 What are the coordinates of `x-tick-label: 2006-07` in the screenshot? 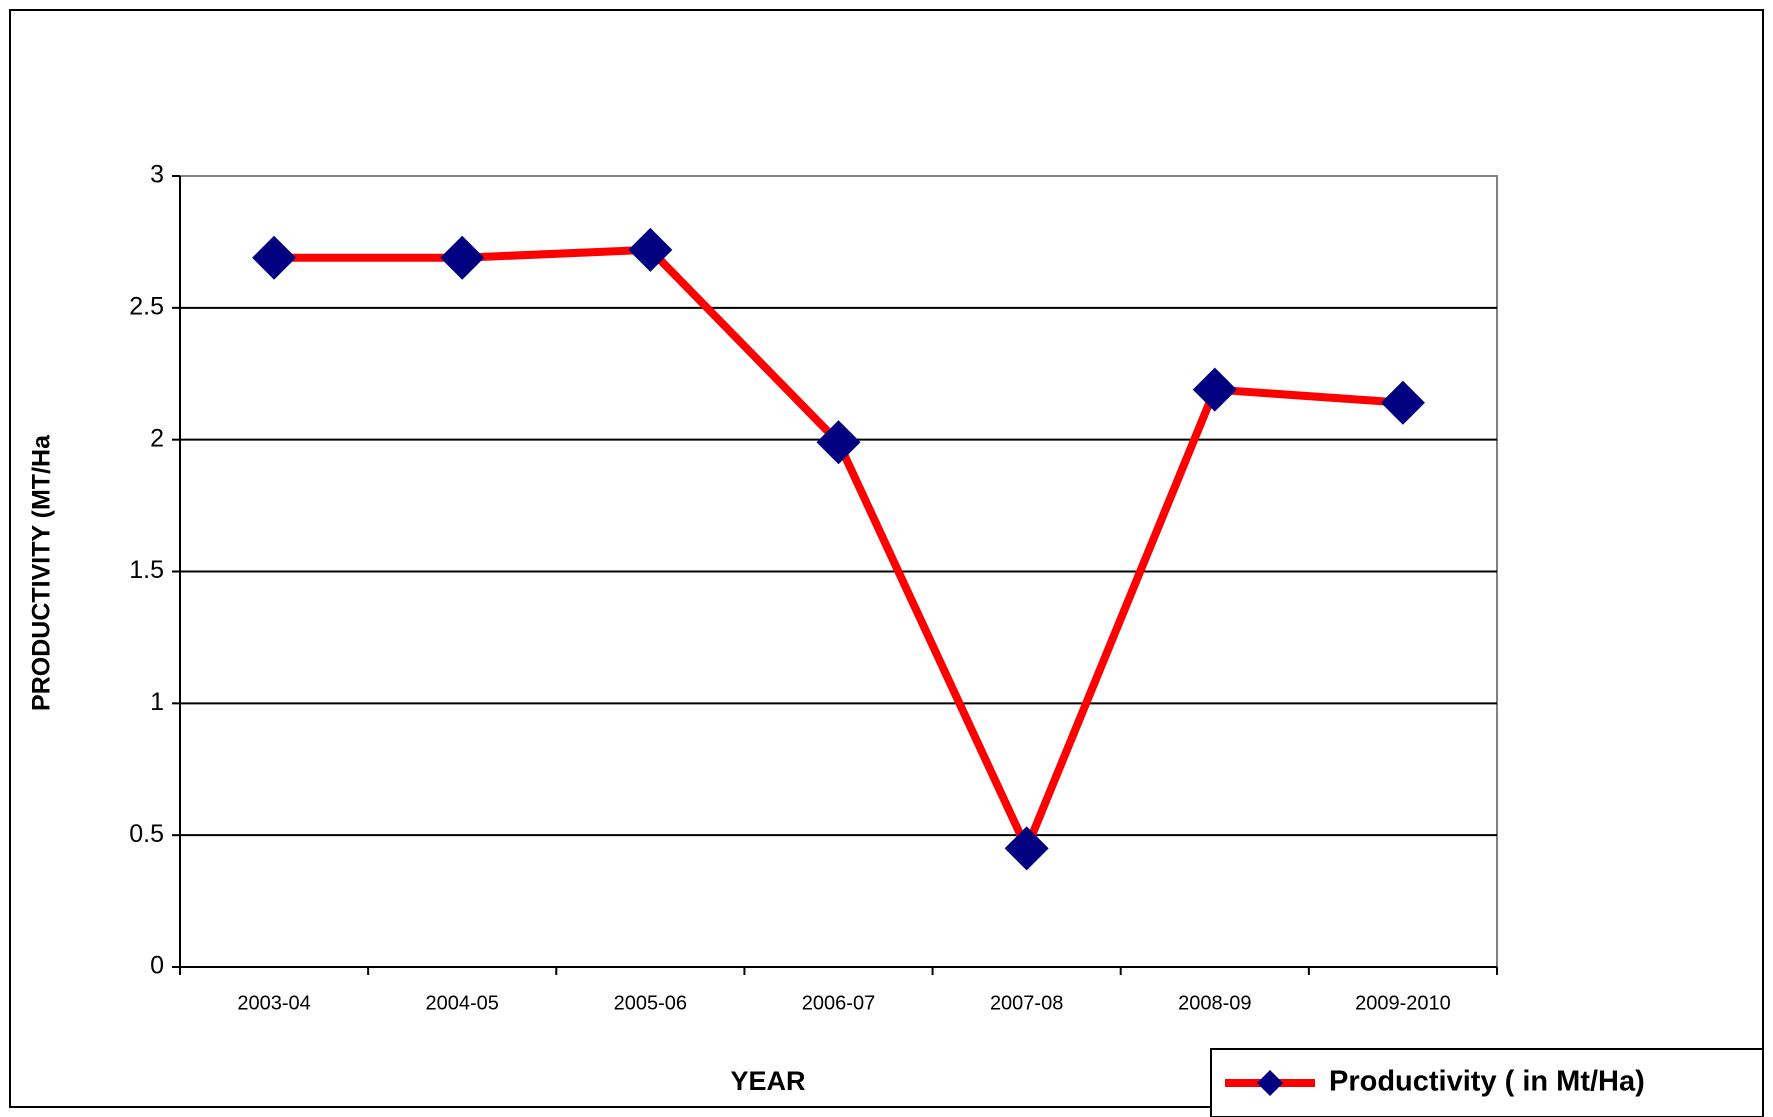 It's located at (838, 1003).